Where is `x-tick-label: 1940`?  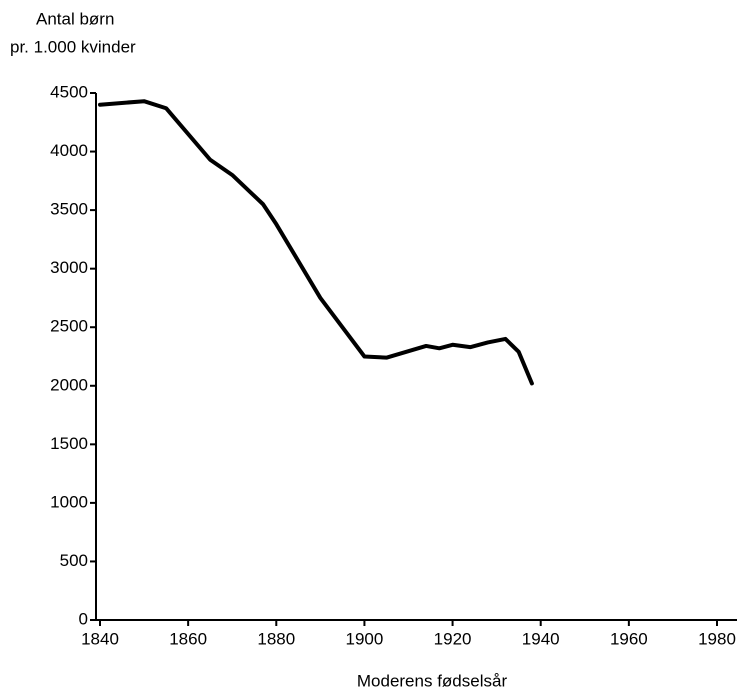
x-tick-label: 1940 is located at coordinates (541, 638).